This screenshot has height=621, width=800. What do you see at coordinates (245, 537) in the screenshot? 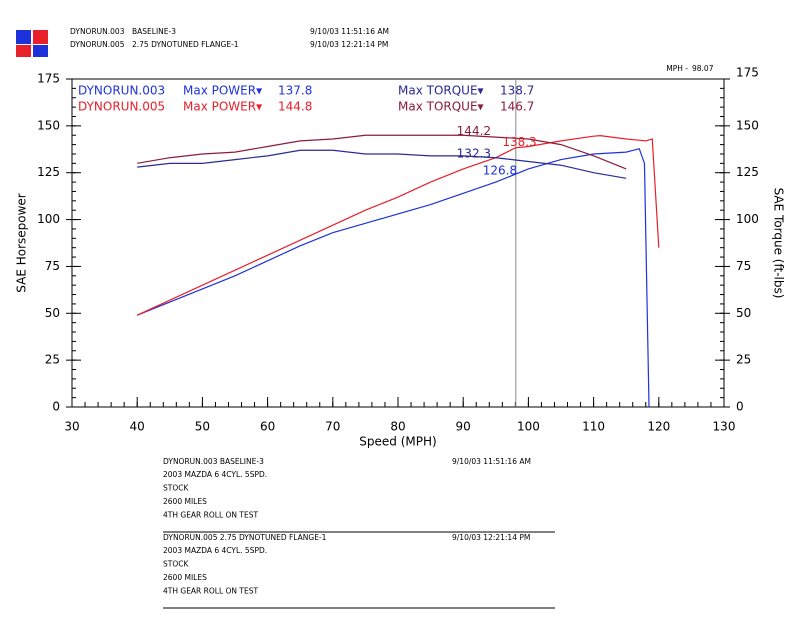
I see `note-title: DYNORUN.005 2.75 DYNOTUNED FLANGE-1` at bounding box center [245, 537].